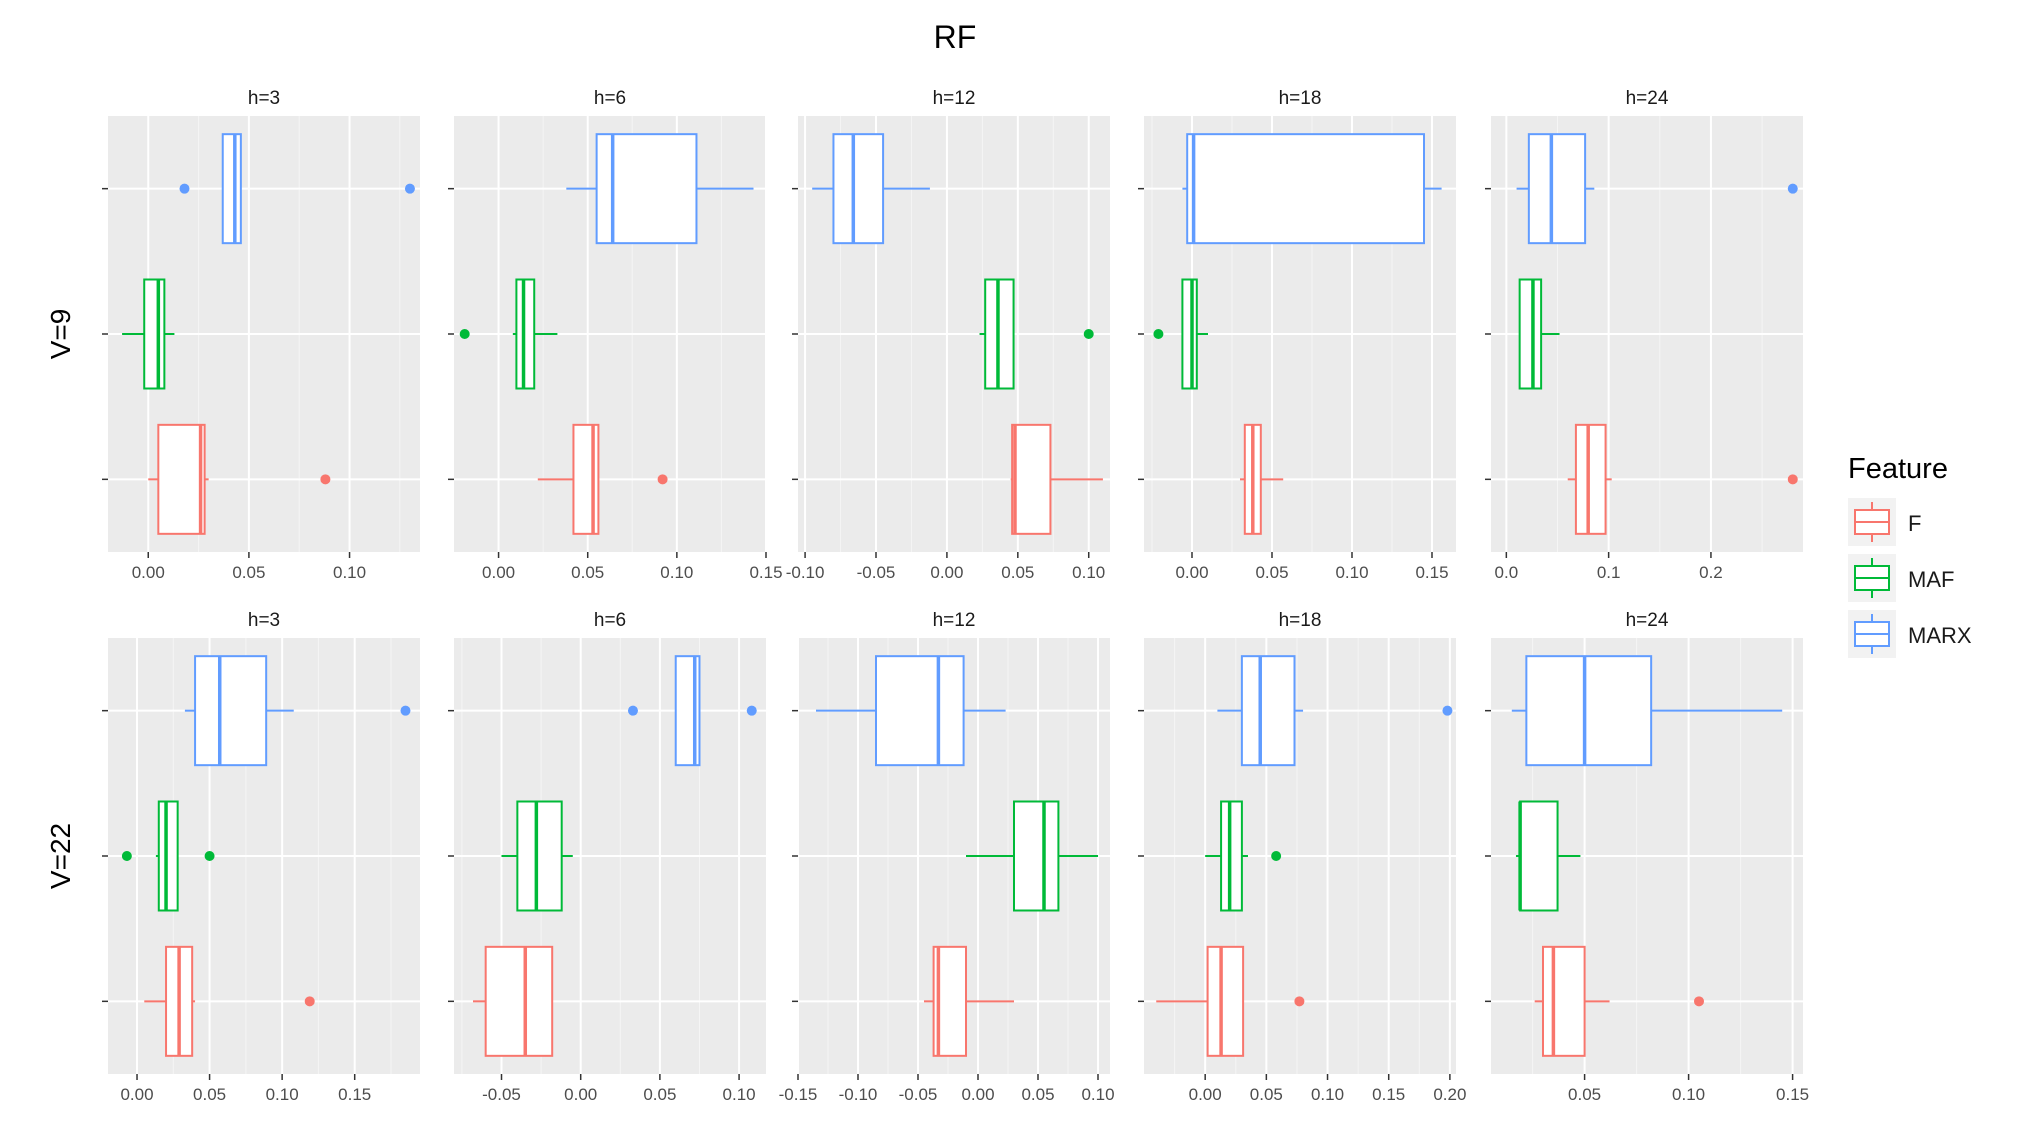  I want to click on legend: Feature F MAF MARX, so click(1910, 555).